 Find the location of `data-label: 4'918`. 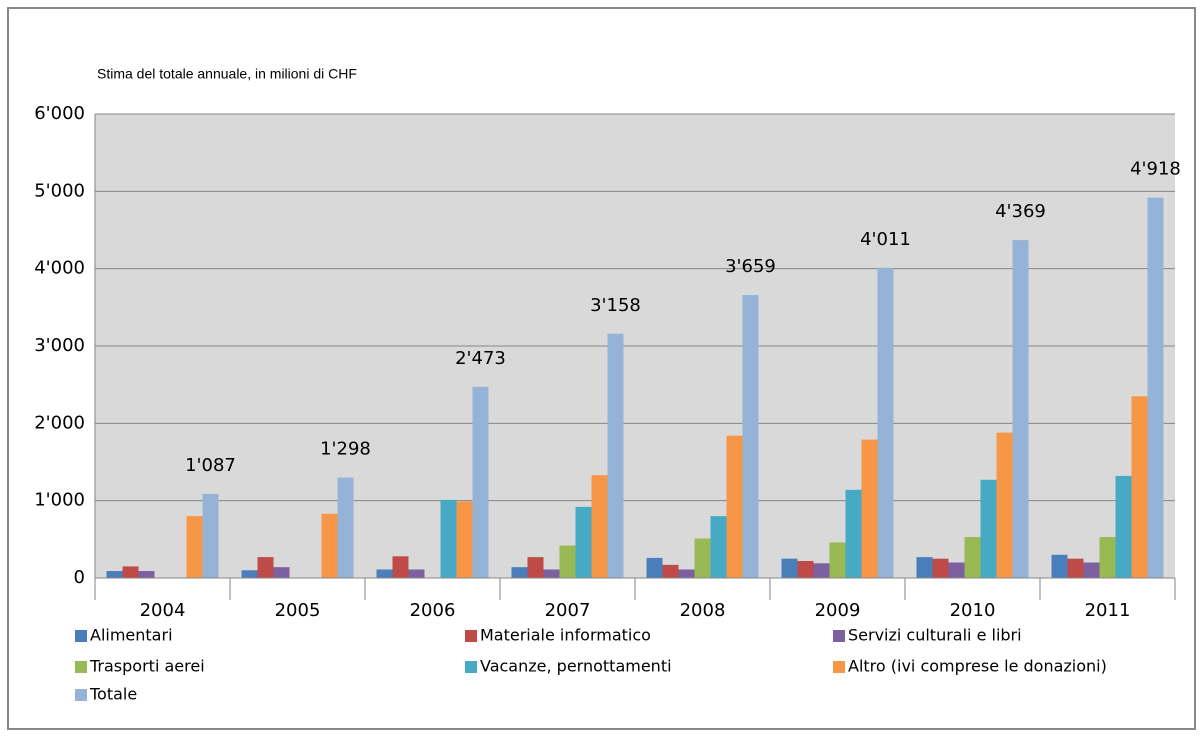

data-label: 4'918 is located at coordinates (1155, 169).